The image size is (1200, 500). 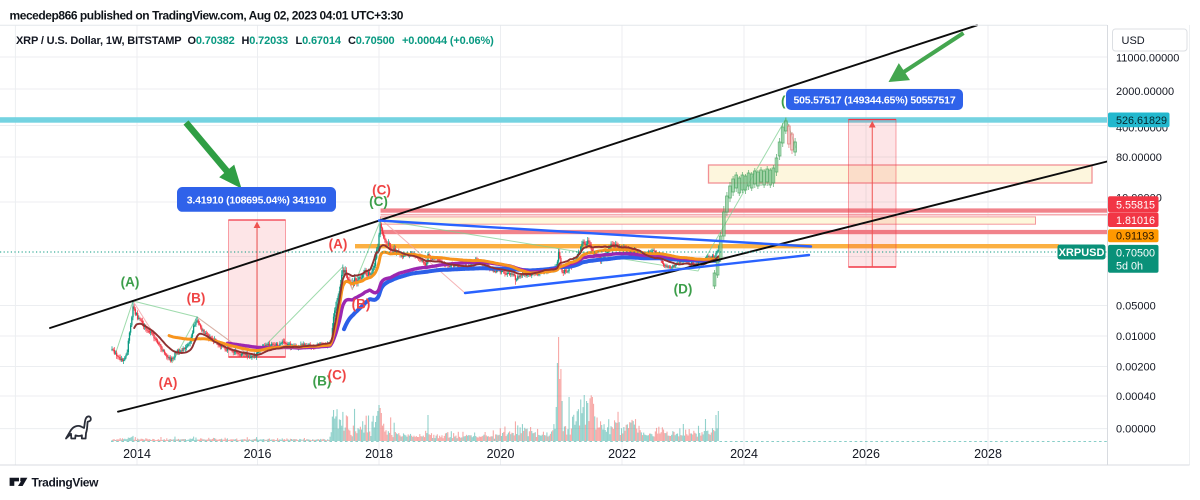 What do you see at coordinates (1135, 236) in the screenshot?
I see `svg-text: 0.91193` at bounding box center [1135, 236].